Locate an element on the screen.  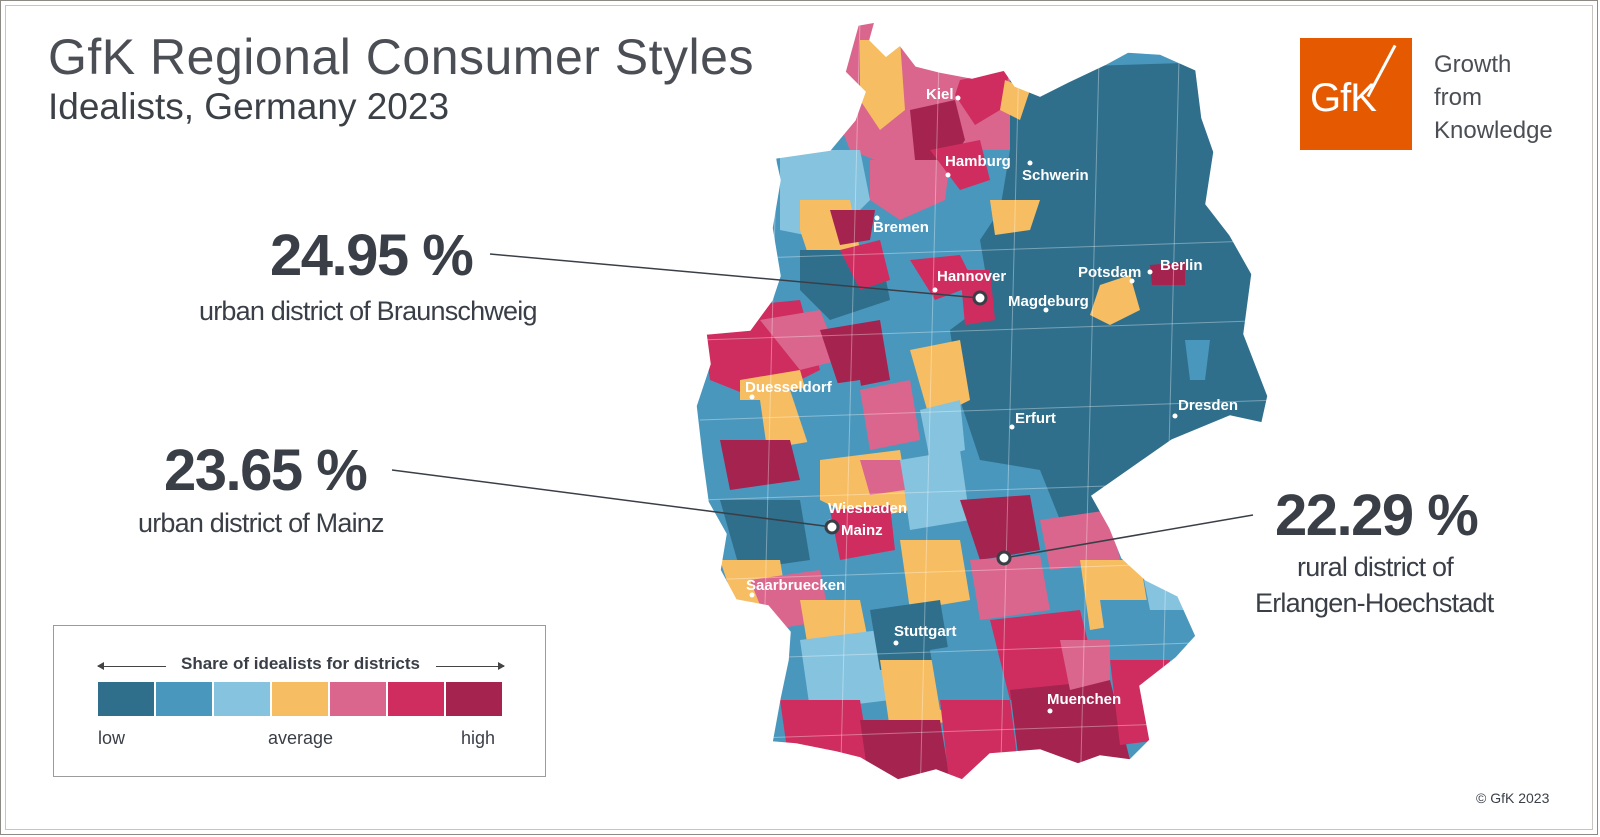
city-dot-bremen is located at coordinates (877, 218).